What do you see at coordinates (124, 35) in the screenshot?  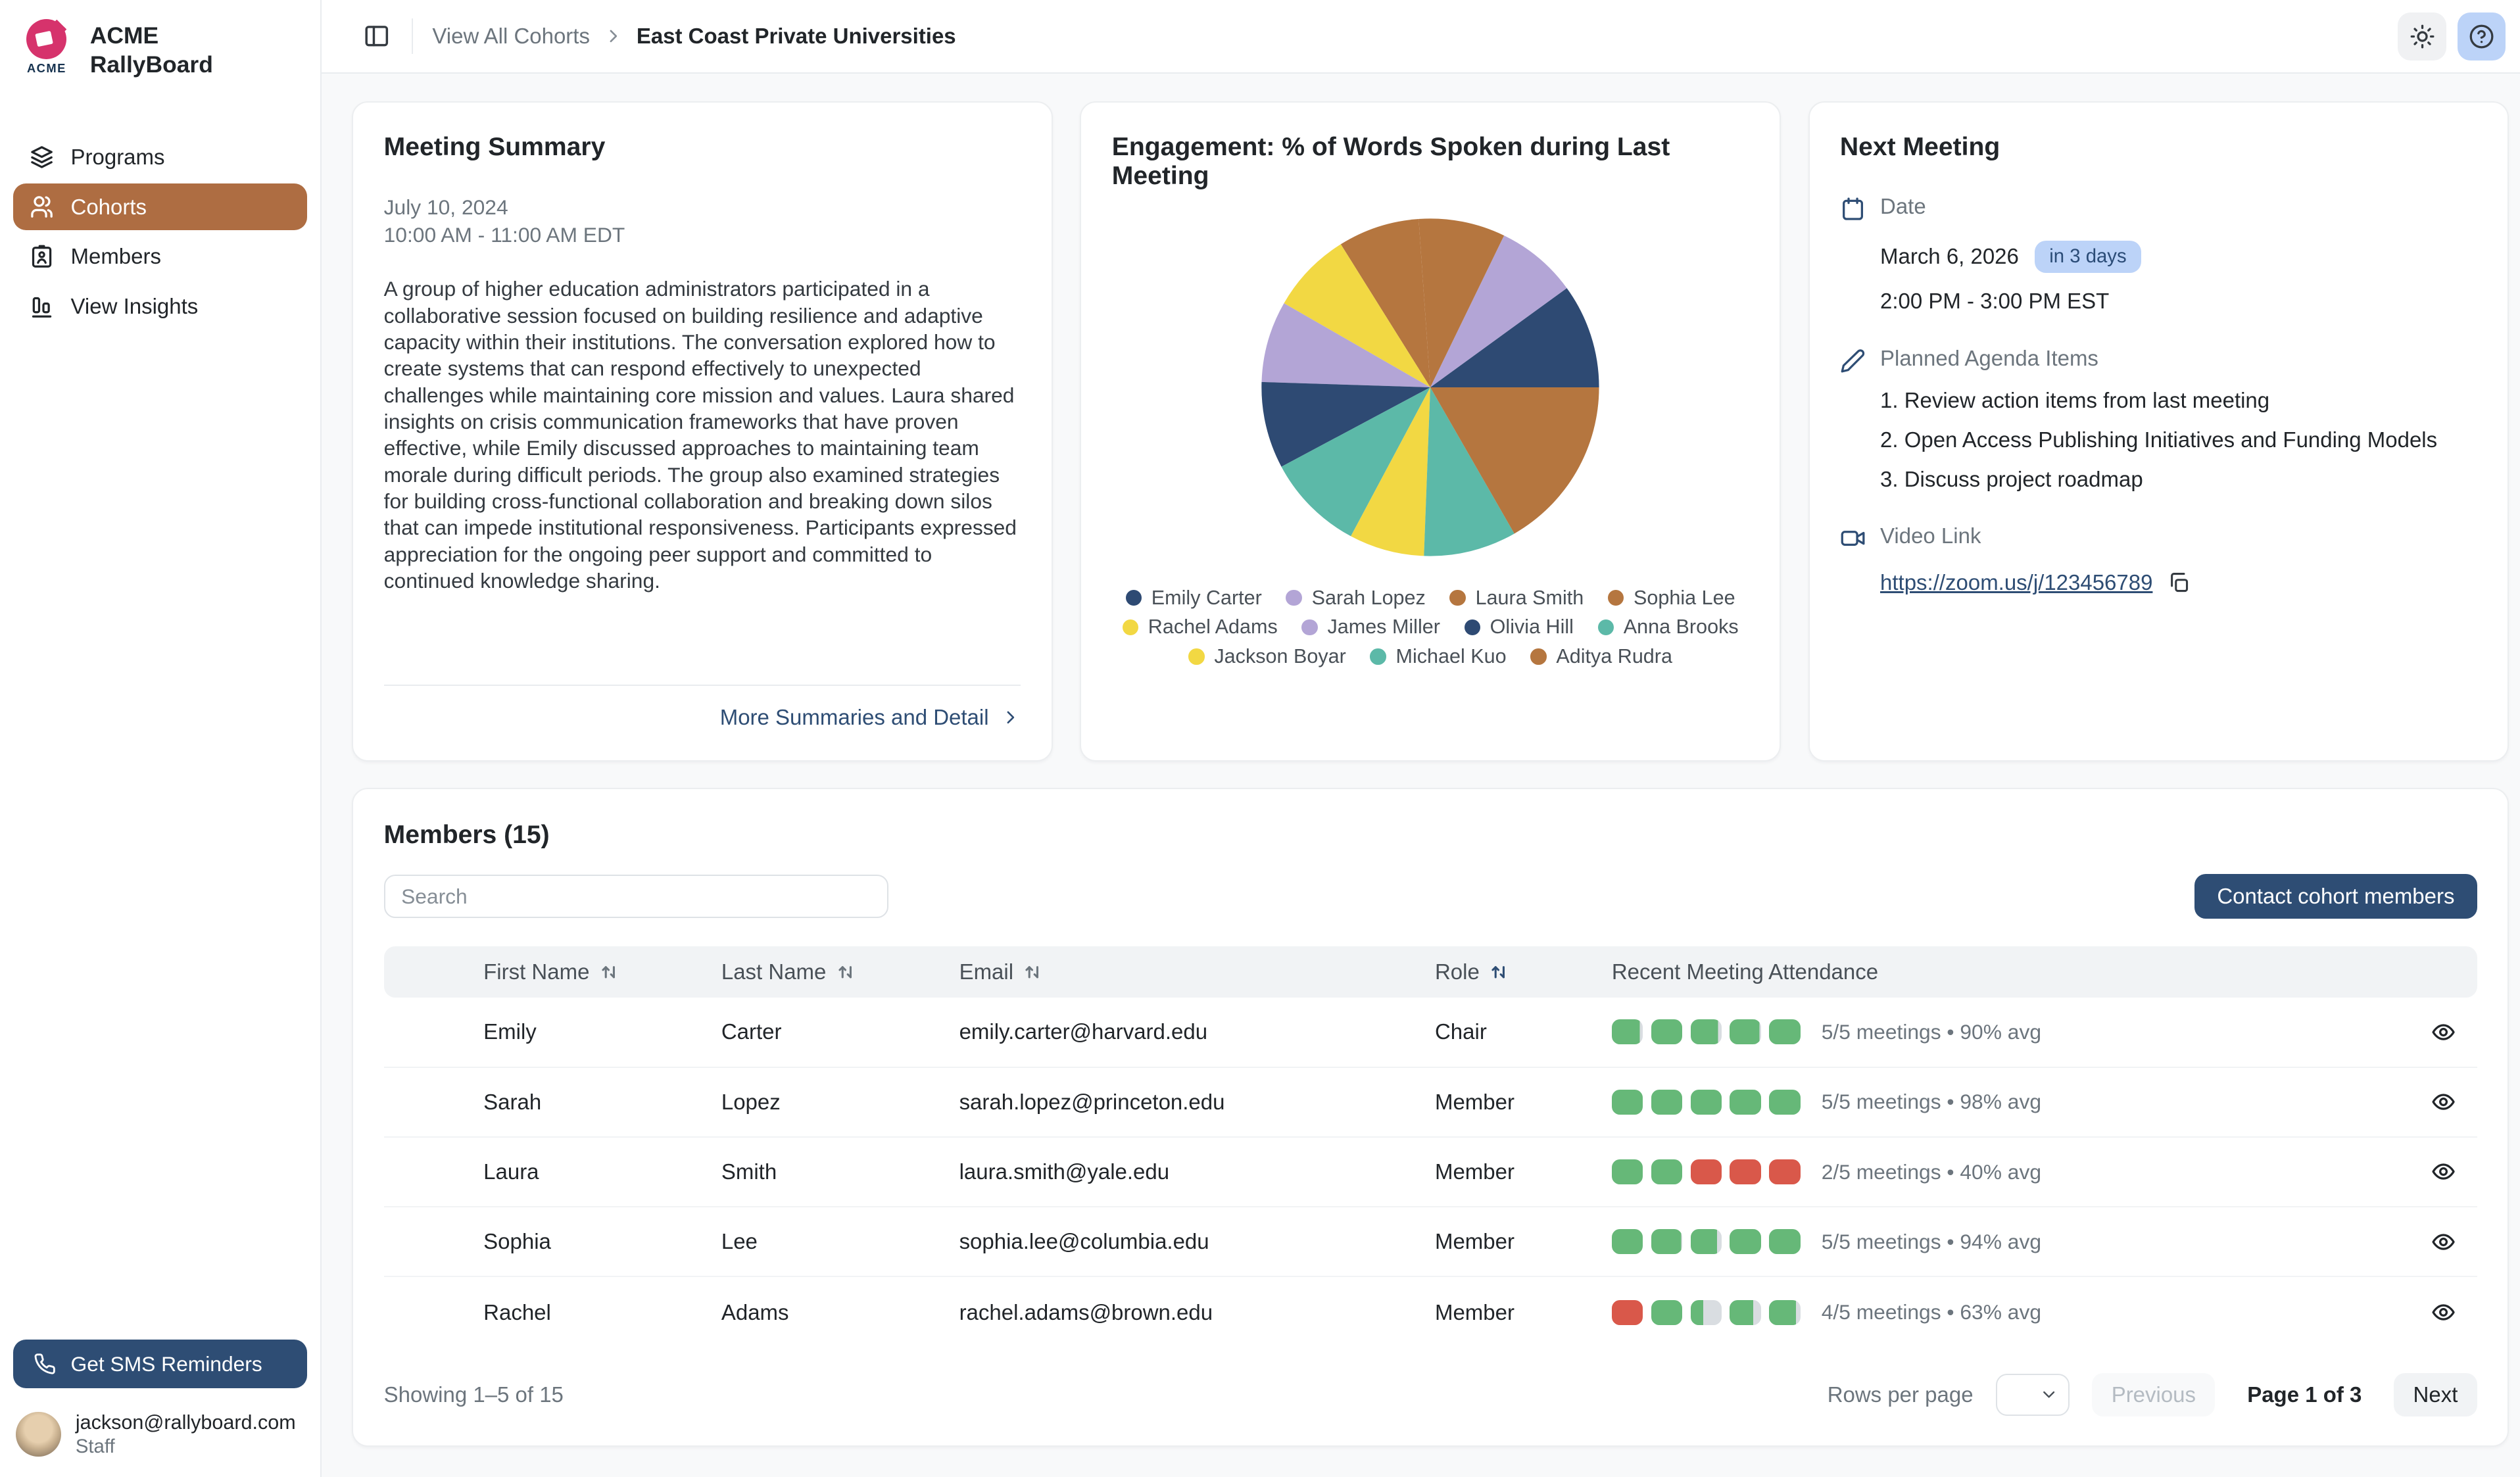 I see `brand-line1: ACME` at bounding box center [124, 35].